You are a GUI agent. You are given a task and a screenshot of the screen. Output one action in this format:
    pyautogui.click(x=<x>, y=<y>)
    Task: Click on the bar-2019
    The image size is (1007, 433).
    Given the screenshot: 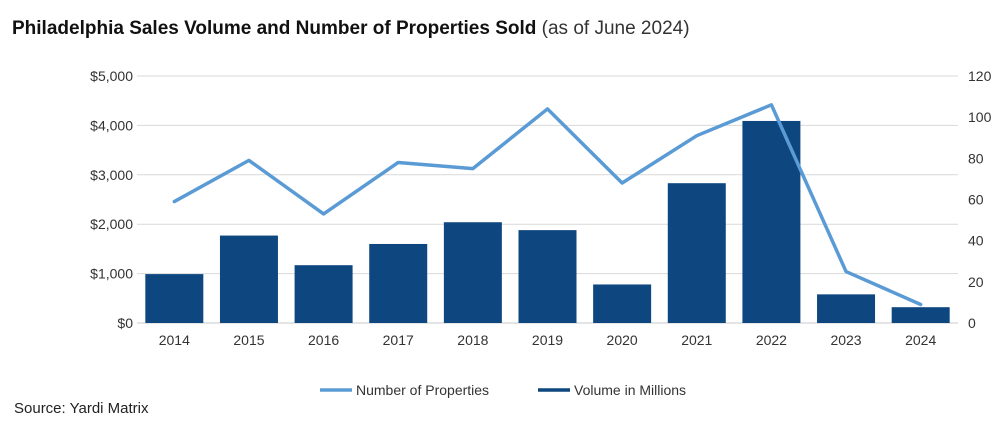 What is the action you would take?
    pyautogui.click(x=547, y=276)
    